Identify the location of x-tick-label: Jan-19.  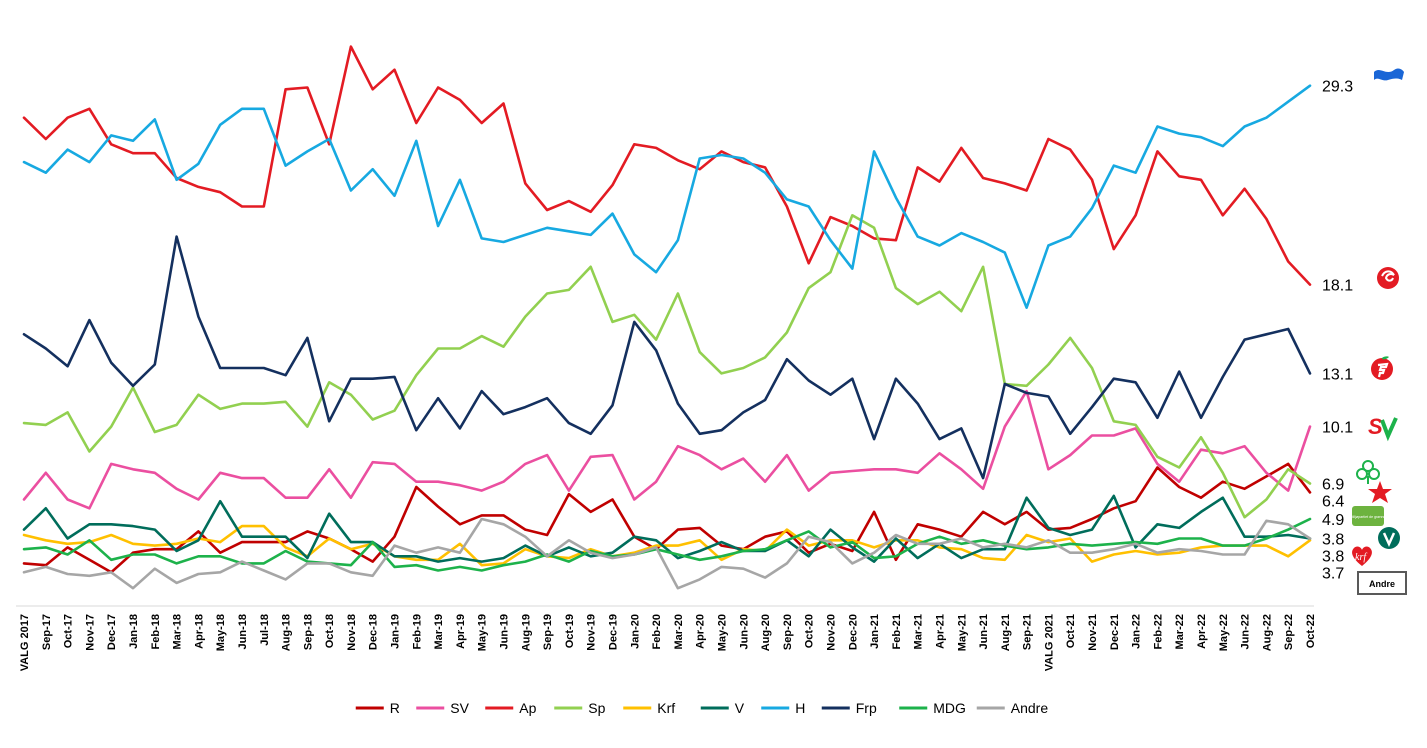
(396, 631).